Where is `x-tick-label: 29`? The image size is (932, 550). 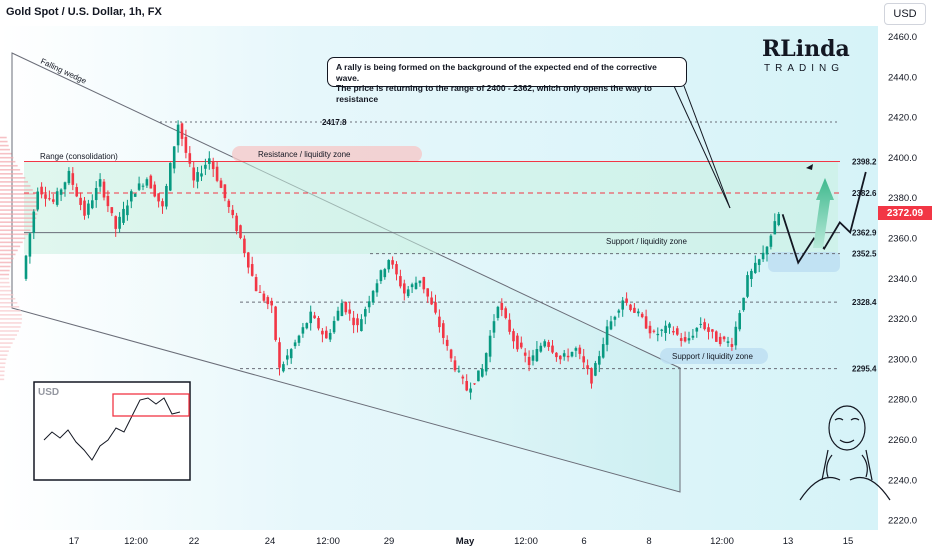 x-tick-label: 29 is located at coordinates (389, 541).